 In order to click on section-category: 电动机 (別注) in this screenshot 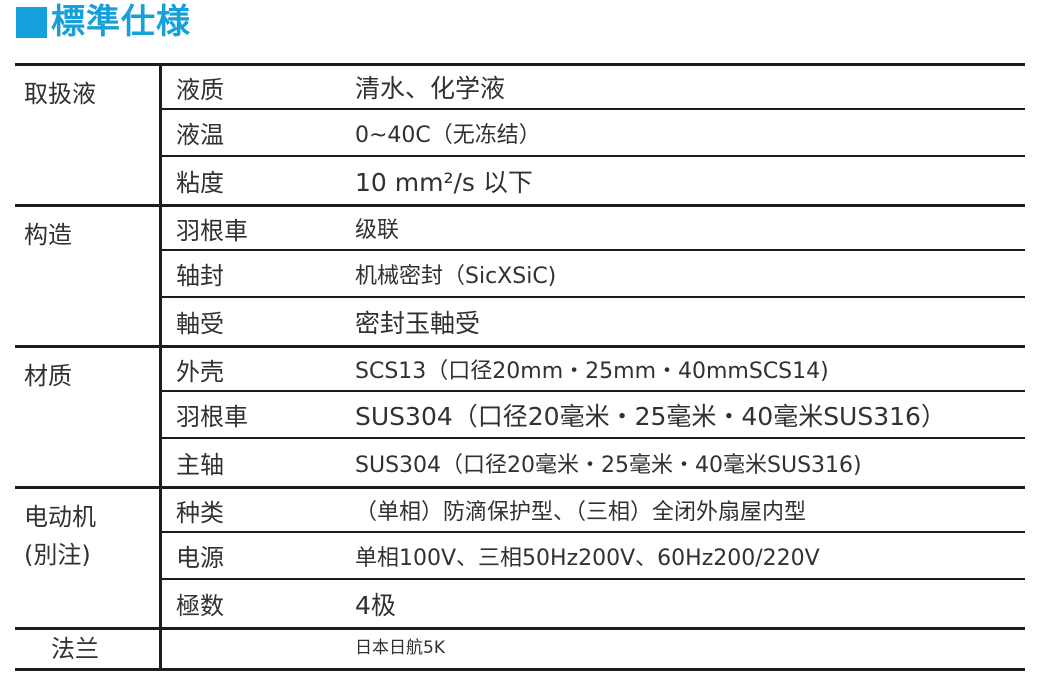, I will do `click(88, 558)`.